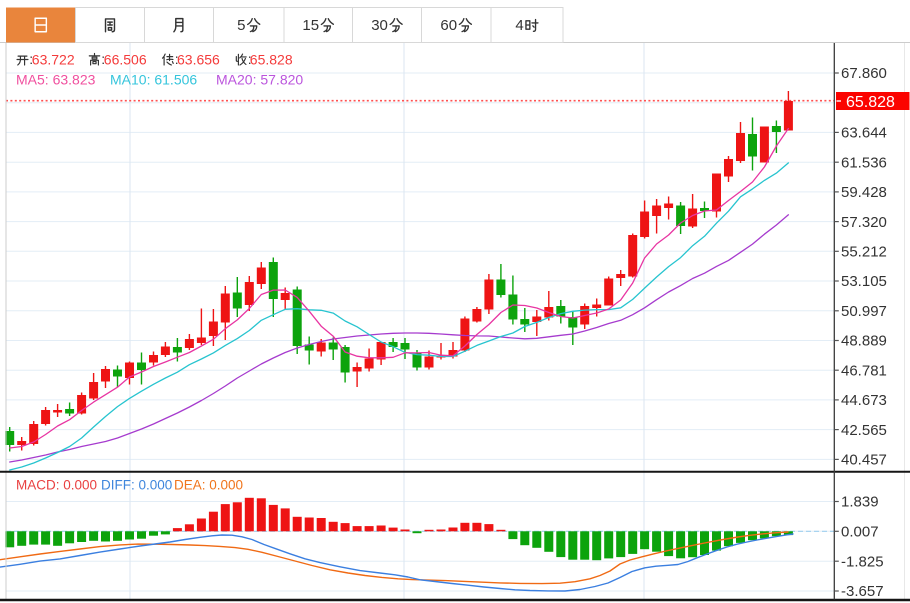 The image size is (910, 603). What do you see at coordinates (153, 80) in the screenshot?
I see `svg-text: MA10: 61.506` at bounding box center [153, 80].